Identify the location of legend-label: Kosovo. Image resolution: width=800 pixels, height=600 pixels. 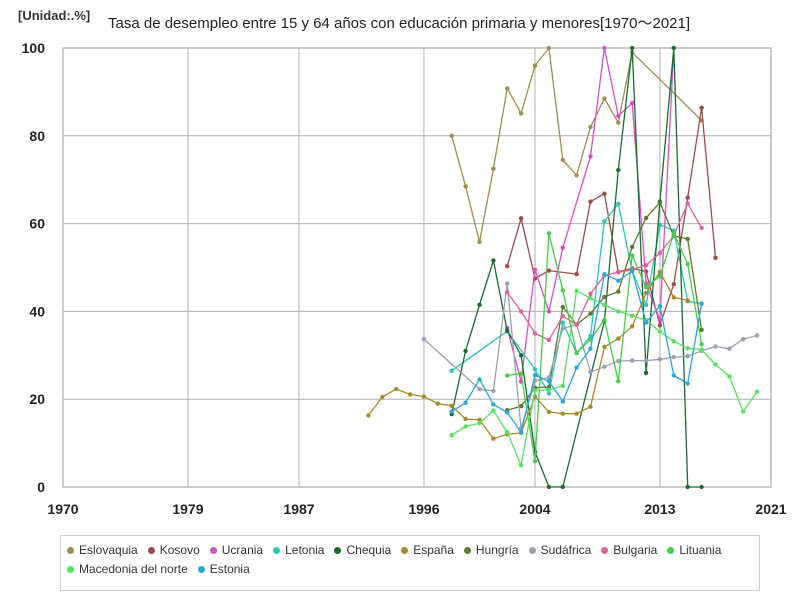
(179, 550).